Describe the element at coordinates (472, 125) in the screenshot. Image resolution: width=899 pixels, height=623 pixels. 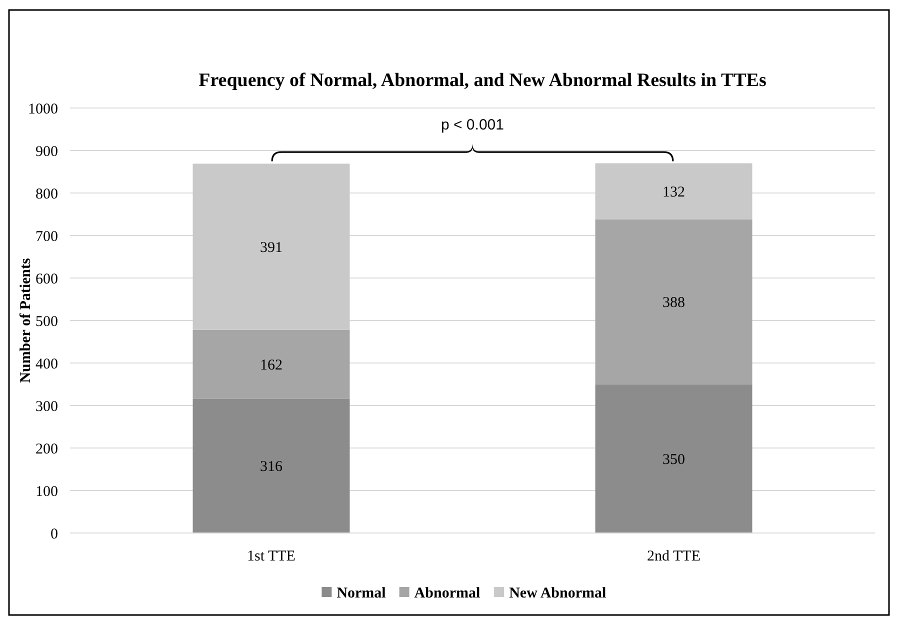
I see `annotation: p < 0.001` at that location.